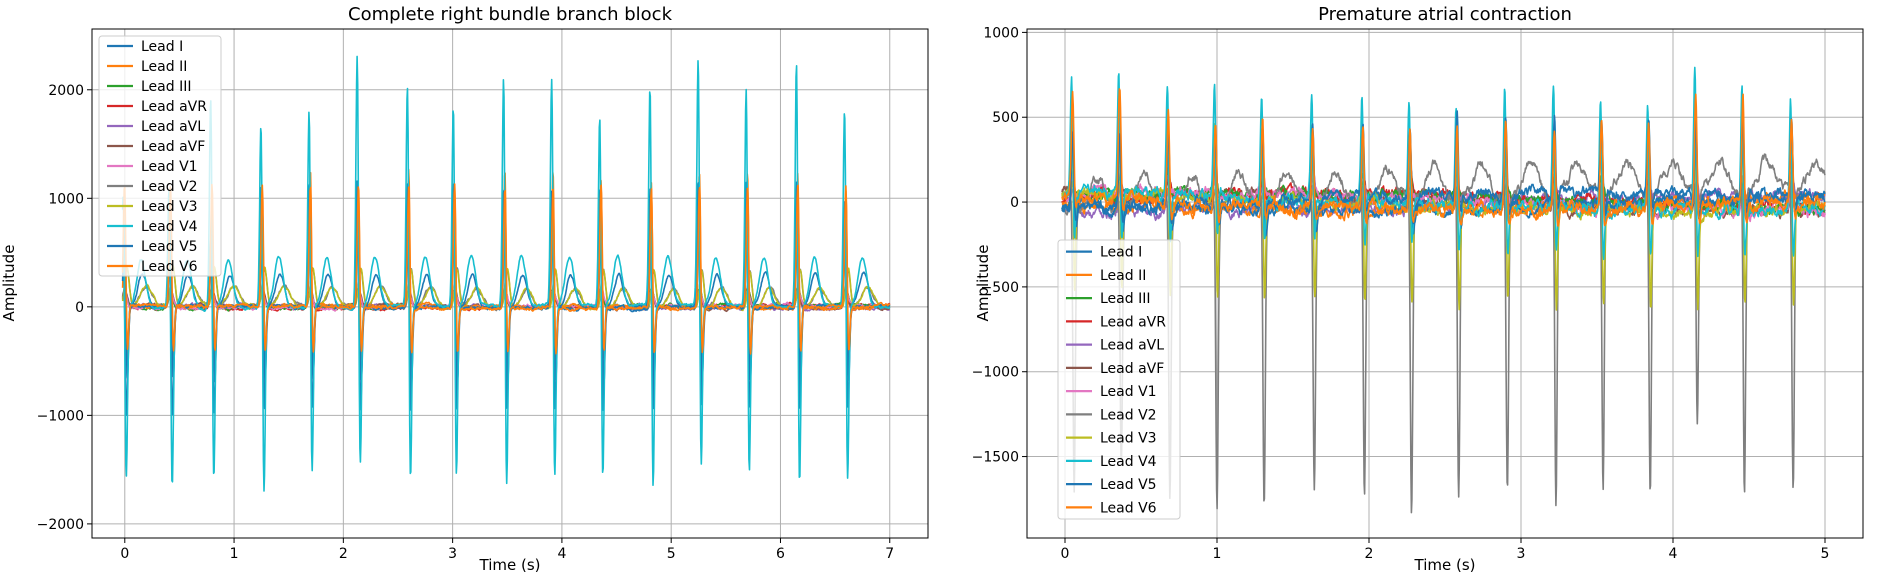 This screenshot has height=576, width=1900. Describe the element at coordinates (1445, 565) in the screenshot. I see `x-axis-label-right: Time (s)` at that location.